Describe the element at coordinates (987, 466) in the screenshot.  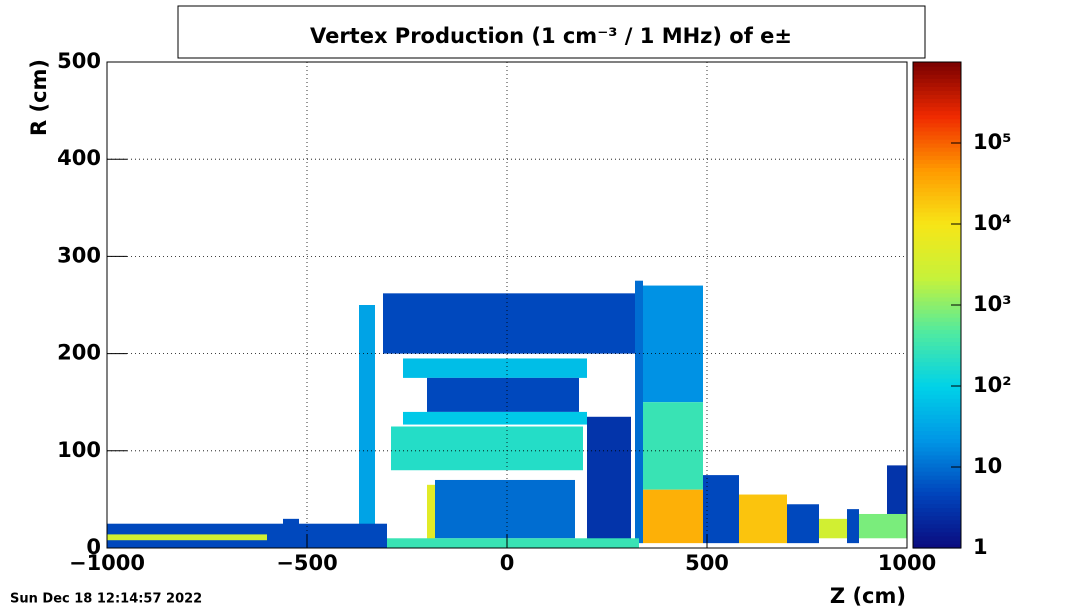
I see `colorbar-tick-label: 10` at that location.